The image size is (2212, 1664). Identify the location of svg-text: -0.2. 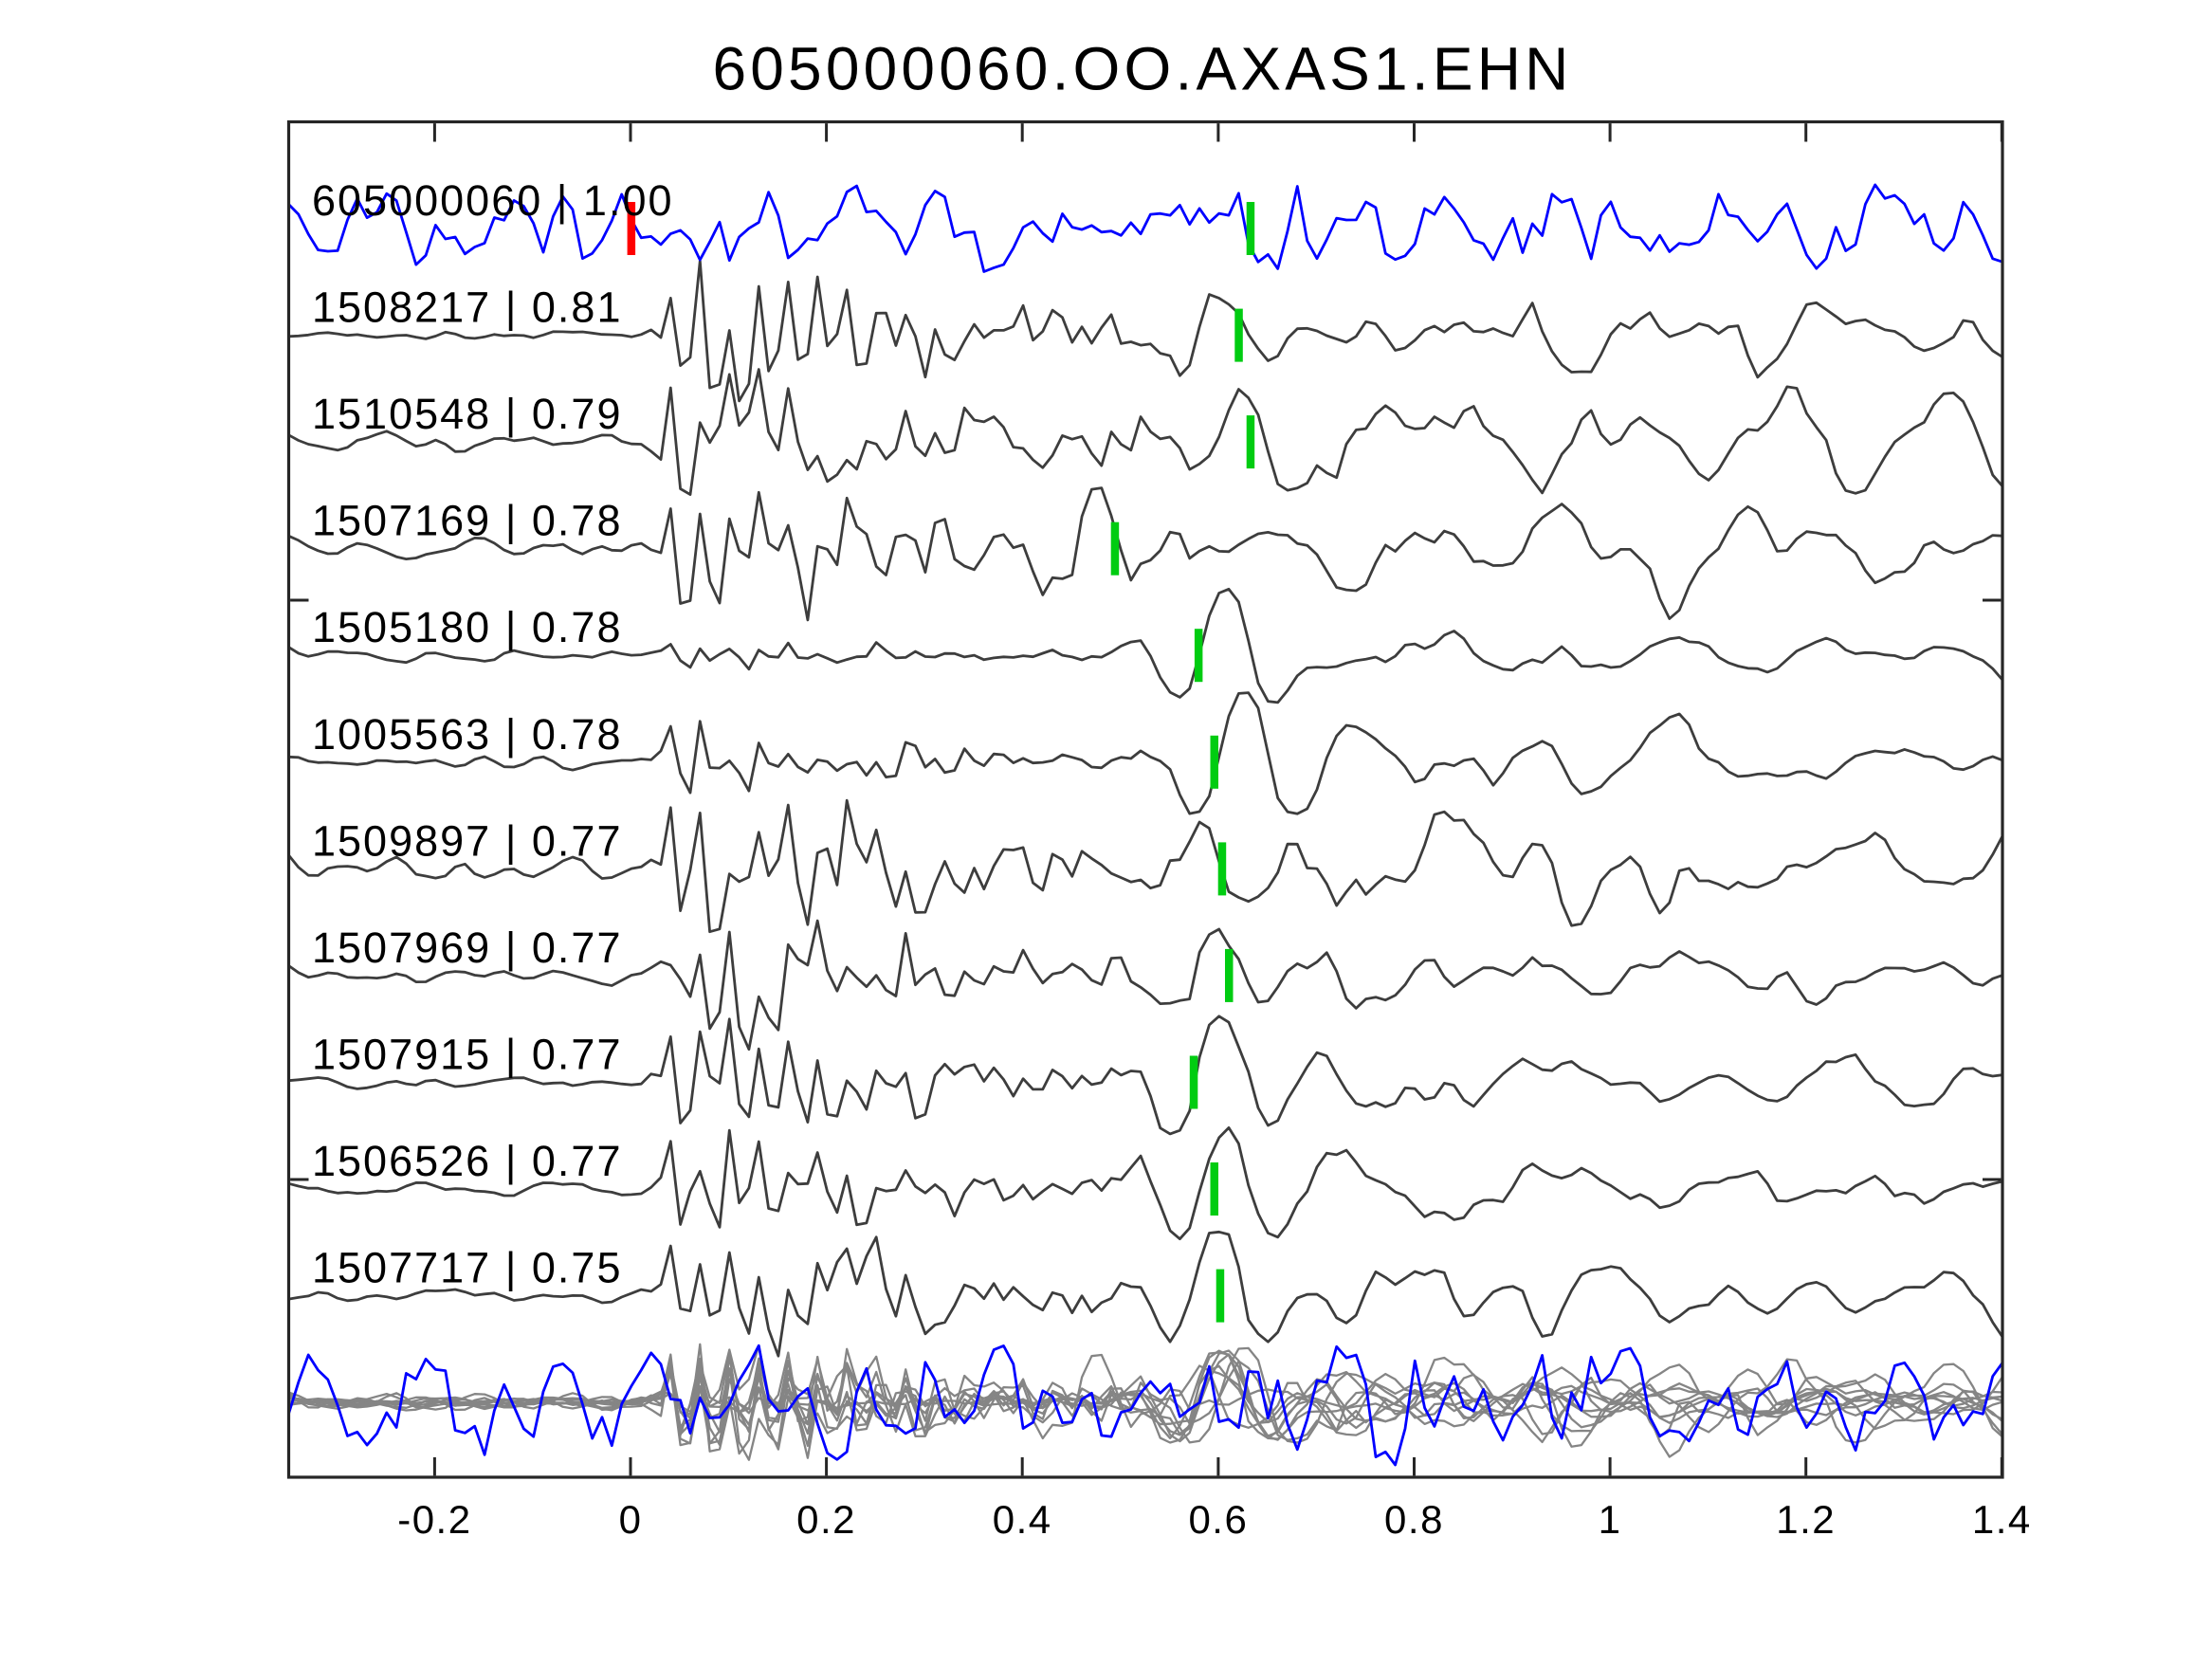
(434, 1519).